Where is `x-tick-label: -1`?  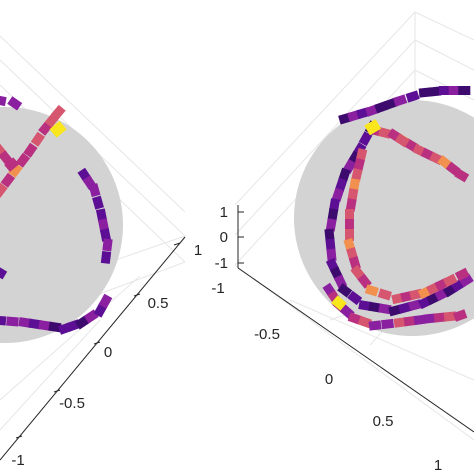 x-tick-label: -1 is located at coordinates (17, 460).